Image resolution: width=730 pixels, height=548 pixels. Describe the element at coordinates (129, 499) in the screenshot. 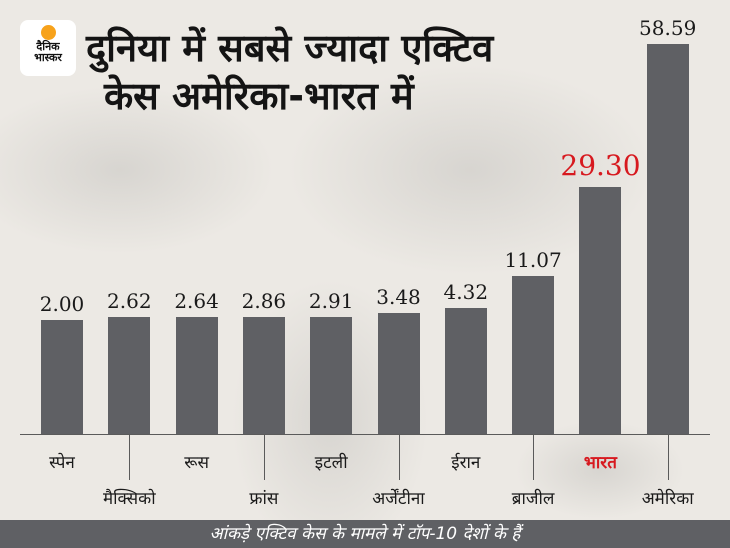

I see `category-label: मैक्सिको` at that location.